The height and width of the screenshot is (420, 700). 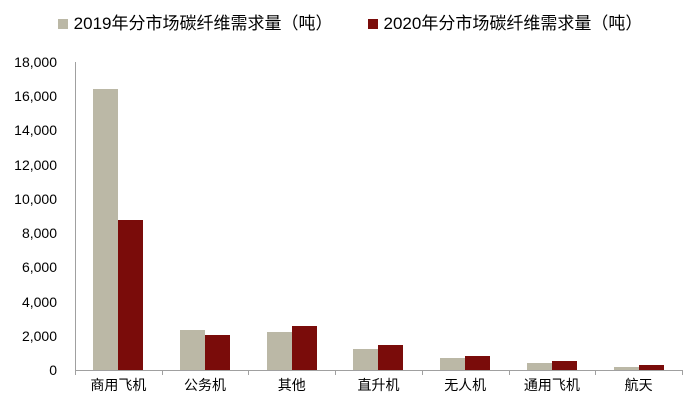 What do you see at coordinates (638, 385) in the screenshot?
I see `x-axis-category-label: 航天` at bounding box center [638, 385].